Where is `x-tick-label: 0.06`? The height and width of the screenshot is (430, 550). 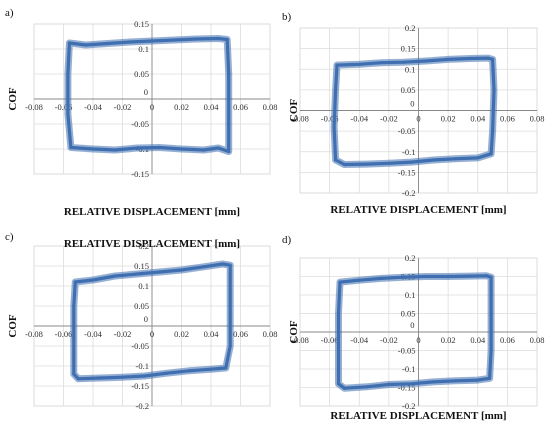
x-tick-label: 0.06 is located at coordinates (240, 107).